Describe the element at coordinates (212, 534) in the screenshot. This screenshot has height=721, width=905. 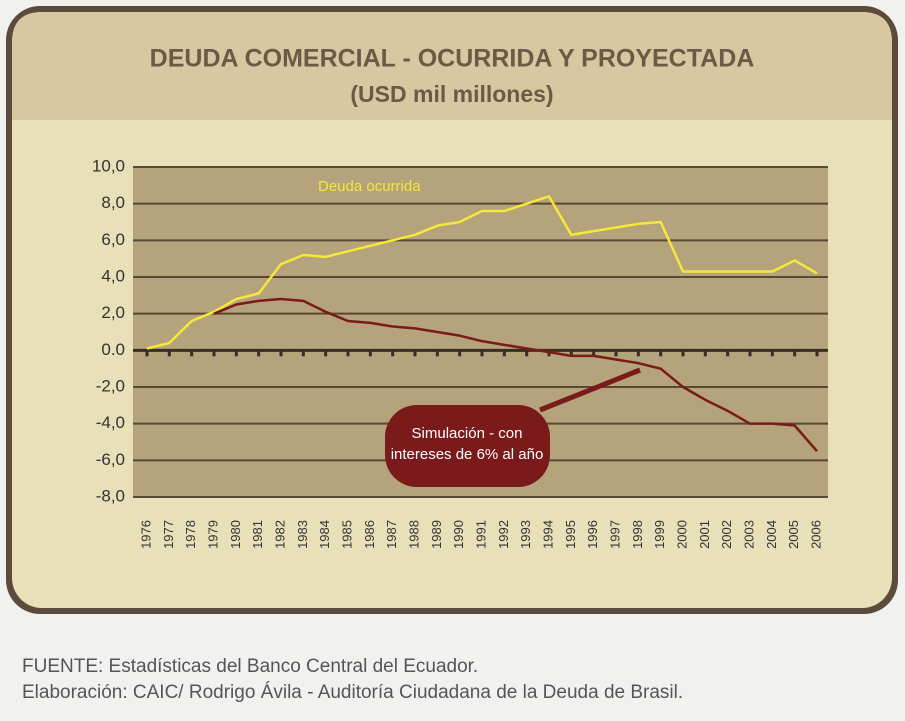
I see `x-tick-label: 1979` at that location.